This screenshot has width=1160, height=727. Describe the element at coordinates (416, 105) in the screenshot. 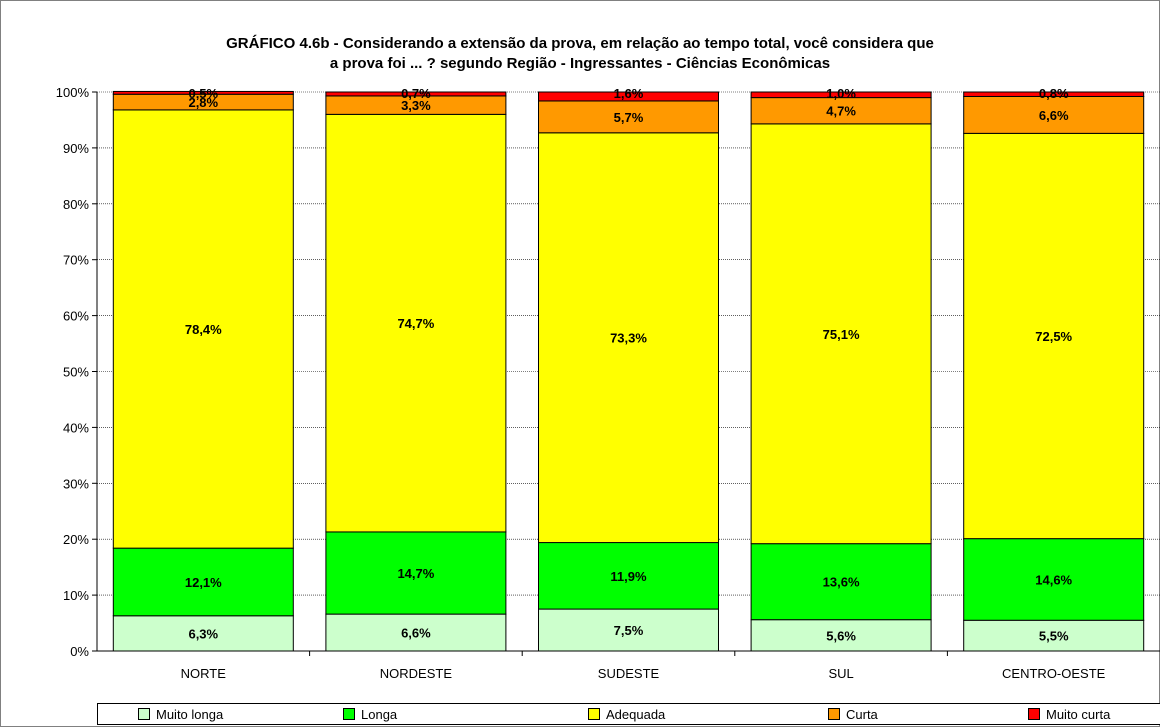

I see `data-label: 3,3%` at that location.